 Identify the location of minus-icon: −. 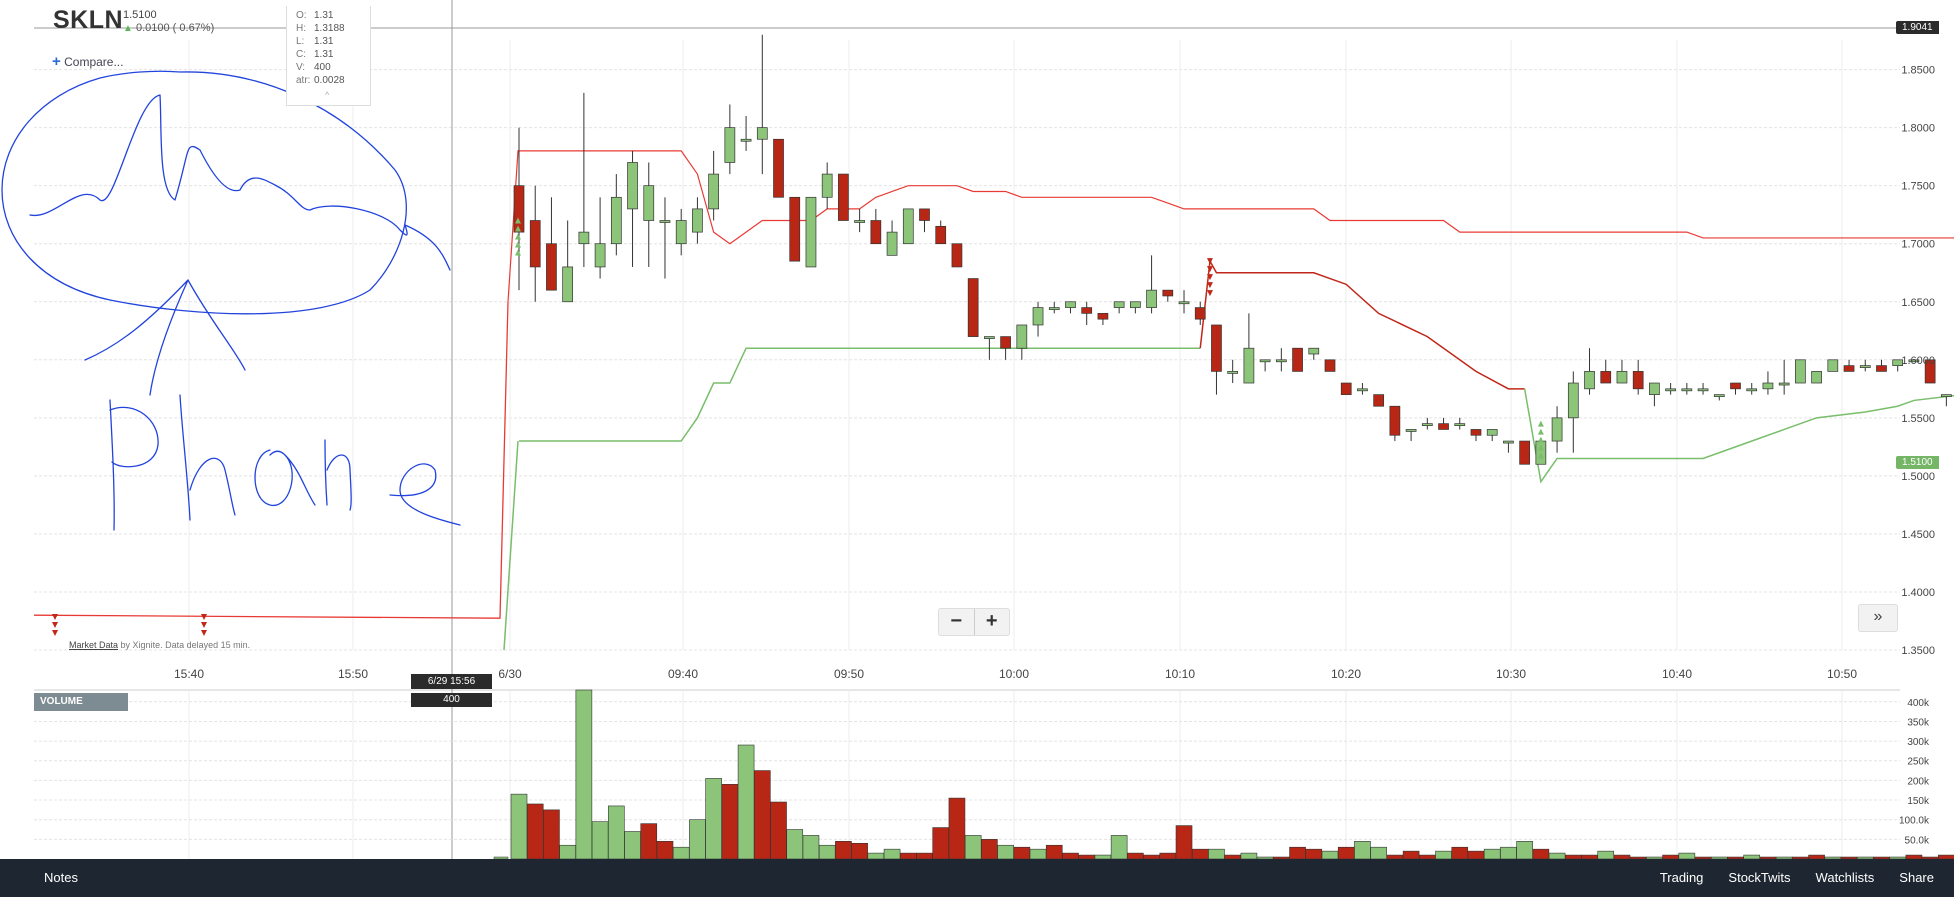
(956, 621).